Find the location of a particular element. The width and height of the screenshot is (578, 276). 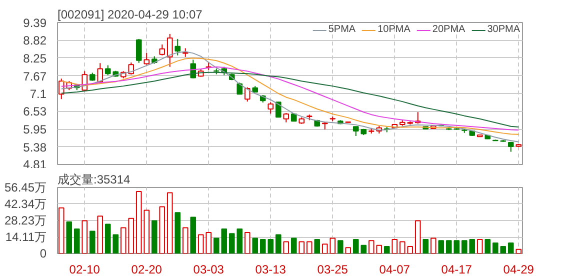

y-tick-label: 0 is located at coordinates (43, 253).